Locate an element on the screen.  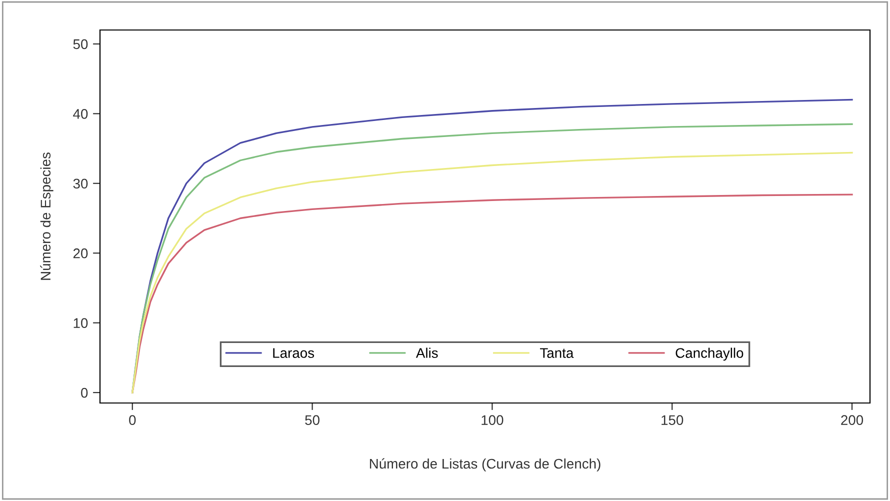
x-tick-label: 0 is located at coordinates (132, 420).